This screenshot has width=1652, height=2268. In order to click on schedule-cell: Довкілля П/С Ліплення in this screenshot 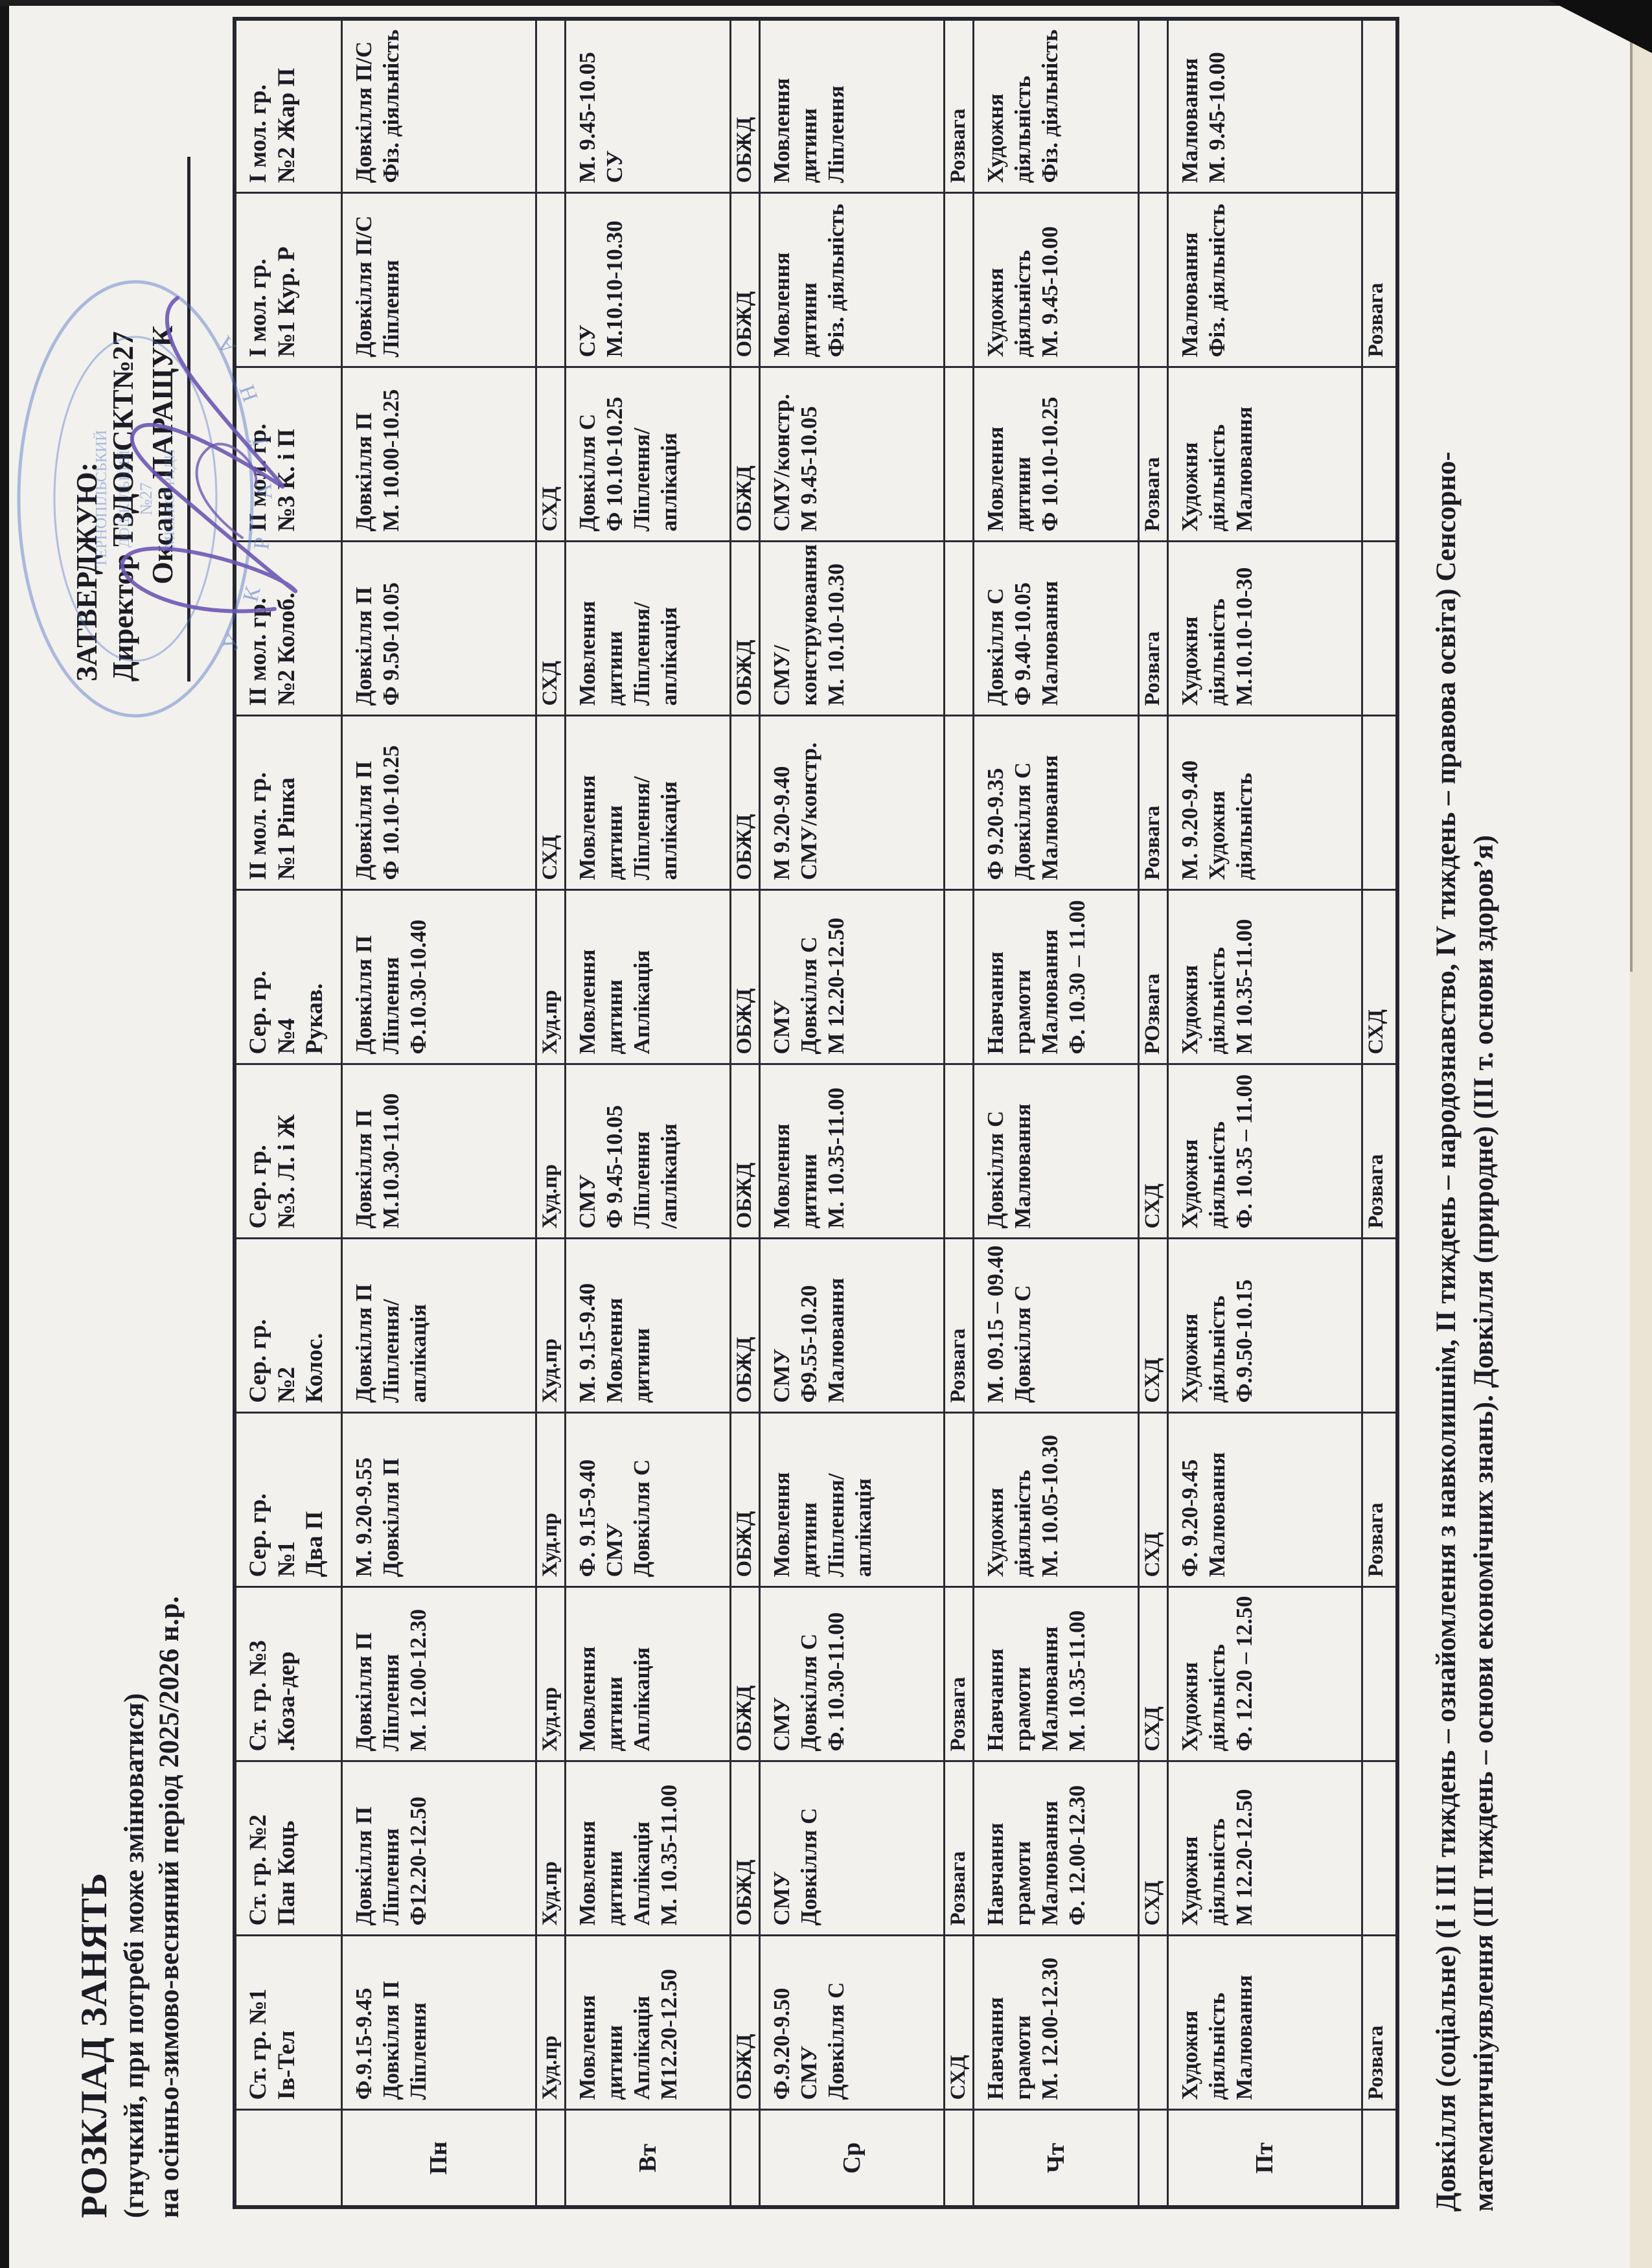, I will do `click(438, 280)`.